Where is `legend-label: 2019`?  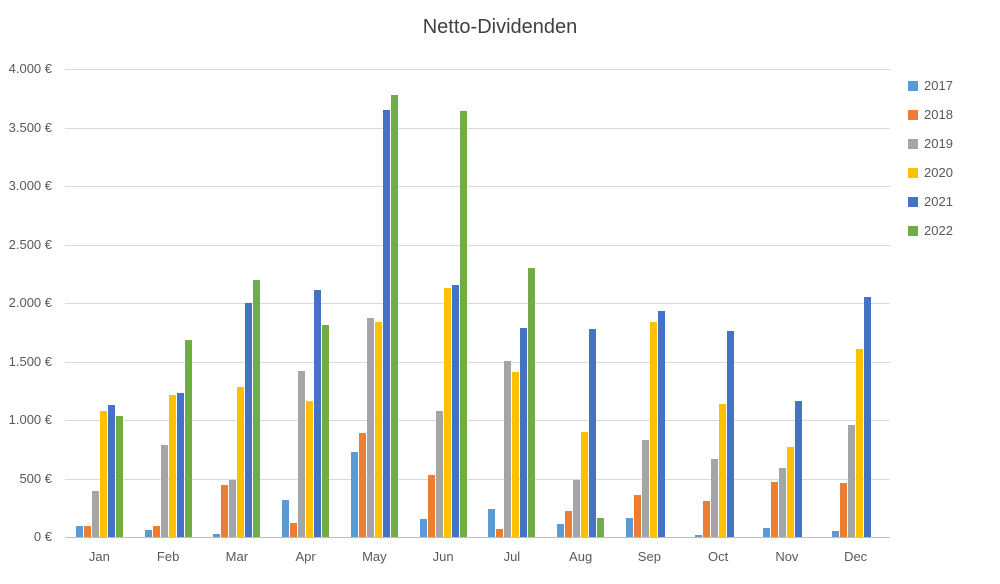
legend-label: 2019 is located at coordinates (938, 143).